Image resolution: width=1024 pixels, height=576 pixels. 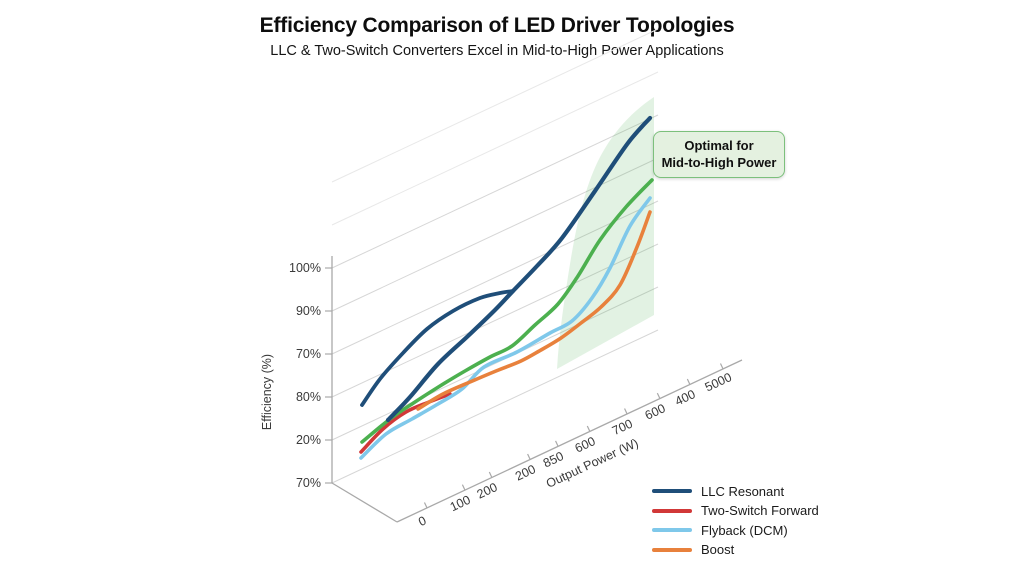 I want to click on legend-item-flyback-dcm: Flyback (DCM), so click(x=735, y=530).